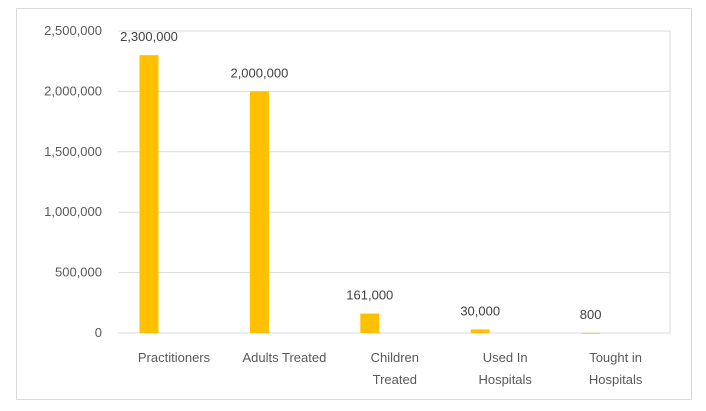 The width and height of the screenshot is (706, 411). What do you see at coordinates (73, 90) in the screenshot?
I see `y-tick-label: 2,000,000` at bounding box center [73, 90].